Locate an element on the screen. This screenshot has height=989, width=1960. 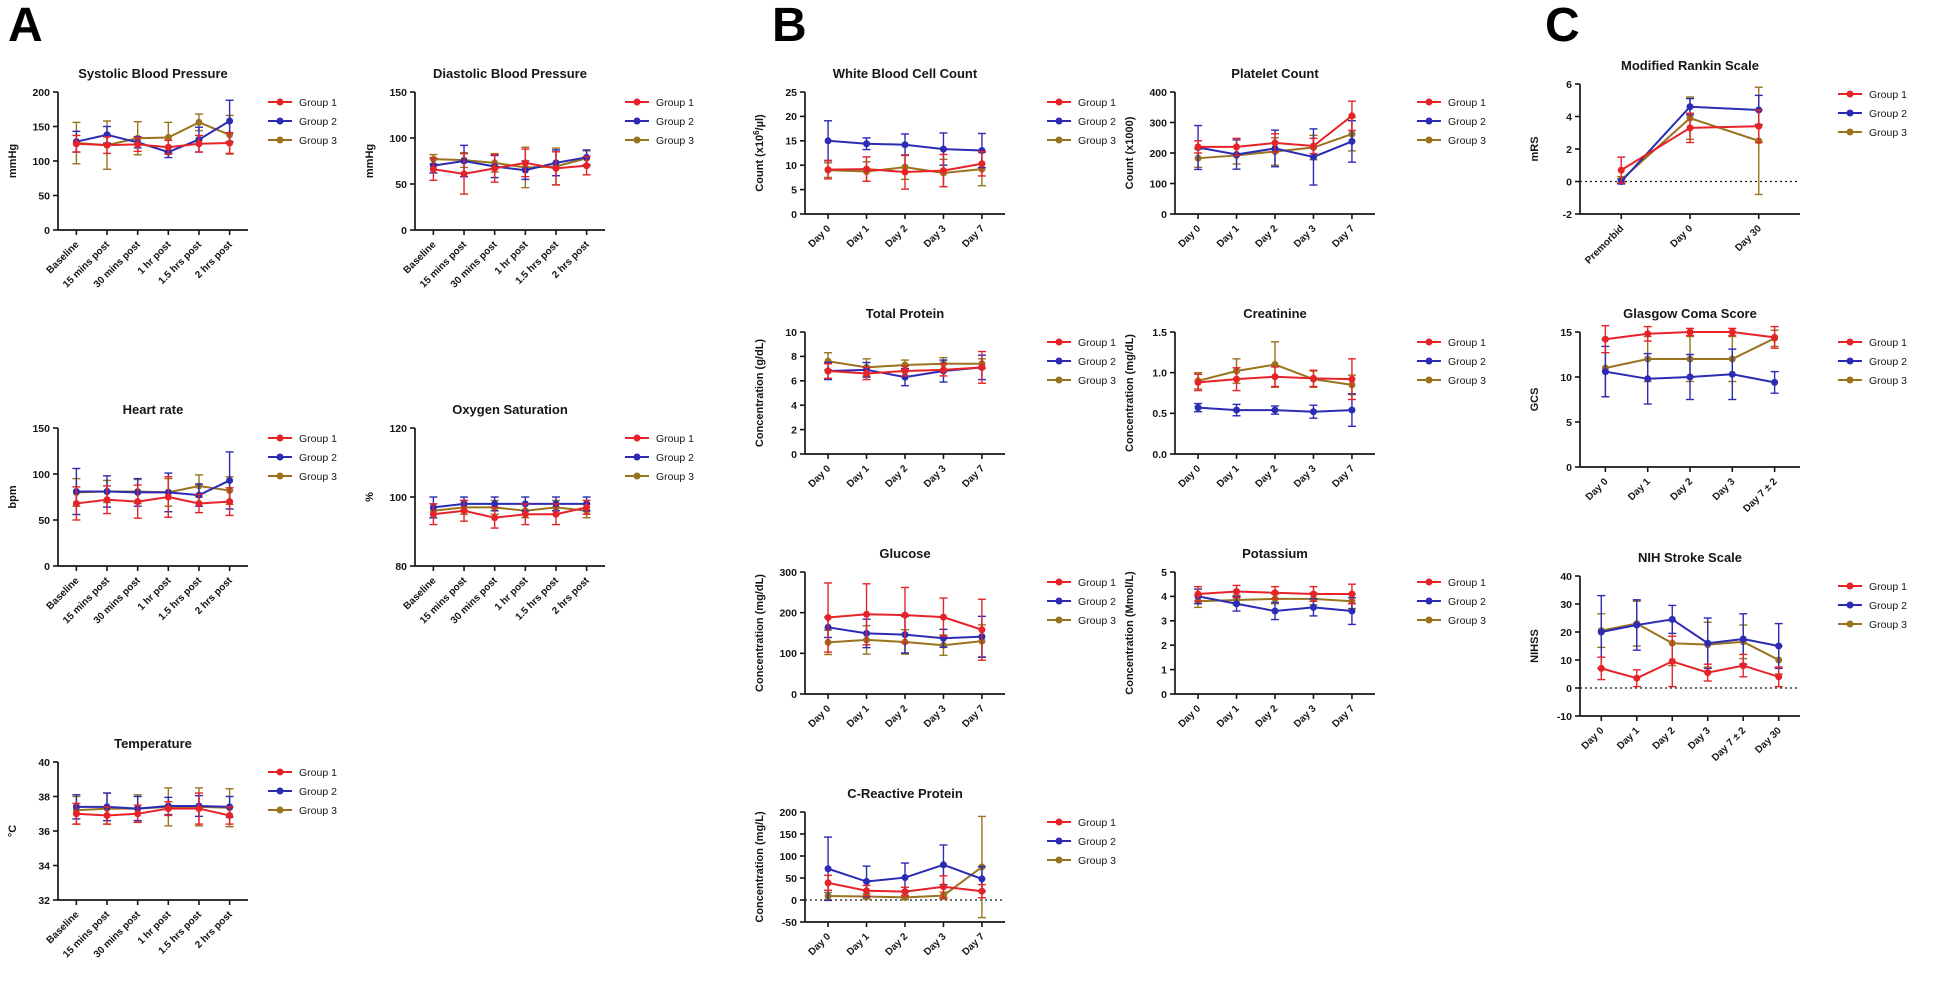
svg-text: 200 is located at coordinates (788, 813).